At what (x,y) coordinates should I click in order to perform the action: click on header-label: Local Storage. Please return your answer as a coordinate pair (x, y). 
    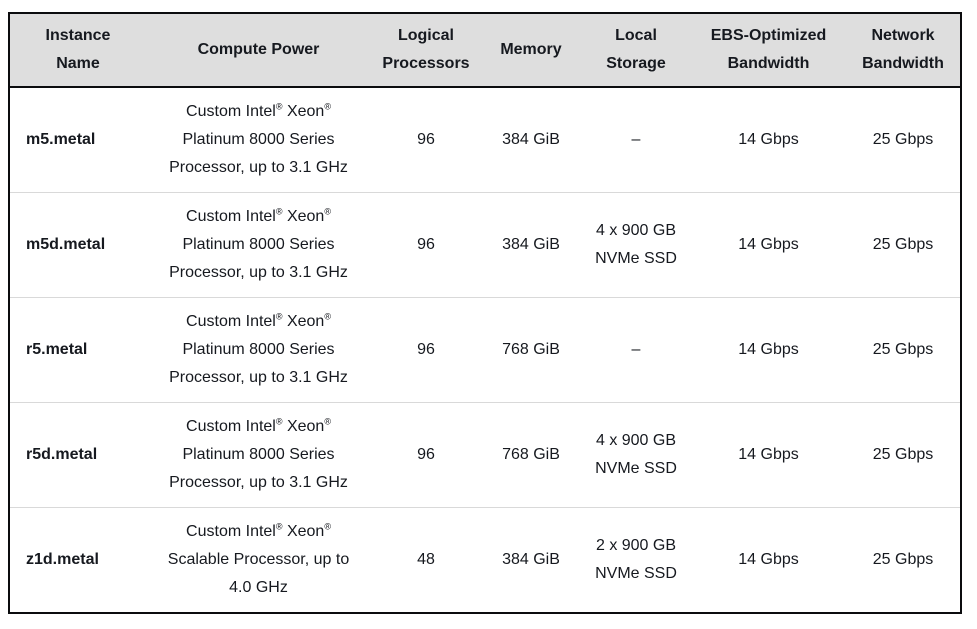
    Looking at the image, I should click on (636, 49).